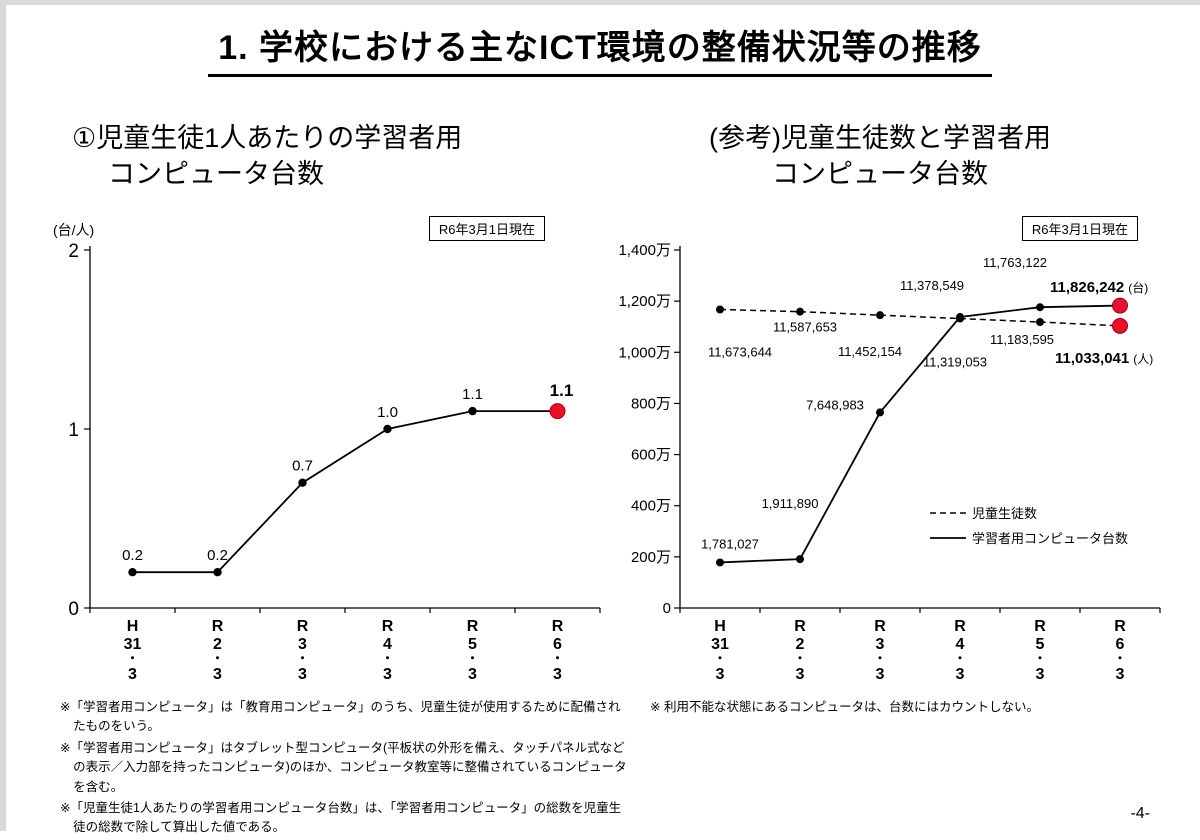  I want to click on series-line-computers, so click(920, 434).